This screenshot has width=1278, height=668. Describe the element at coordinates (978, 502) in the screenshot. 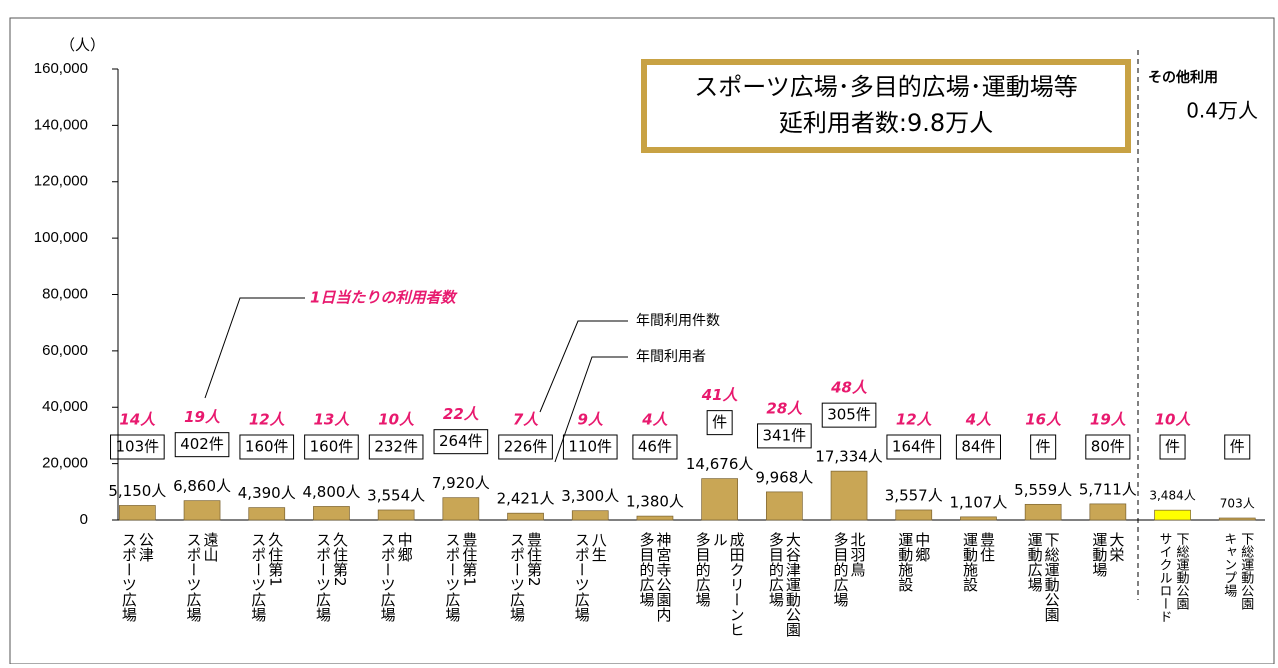

I see `value-label: 1,107人` at that location.